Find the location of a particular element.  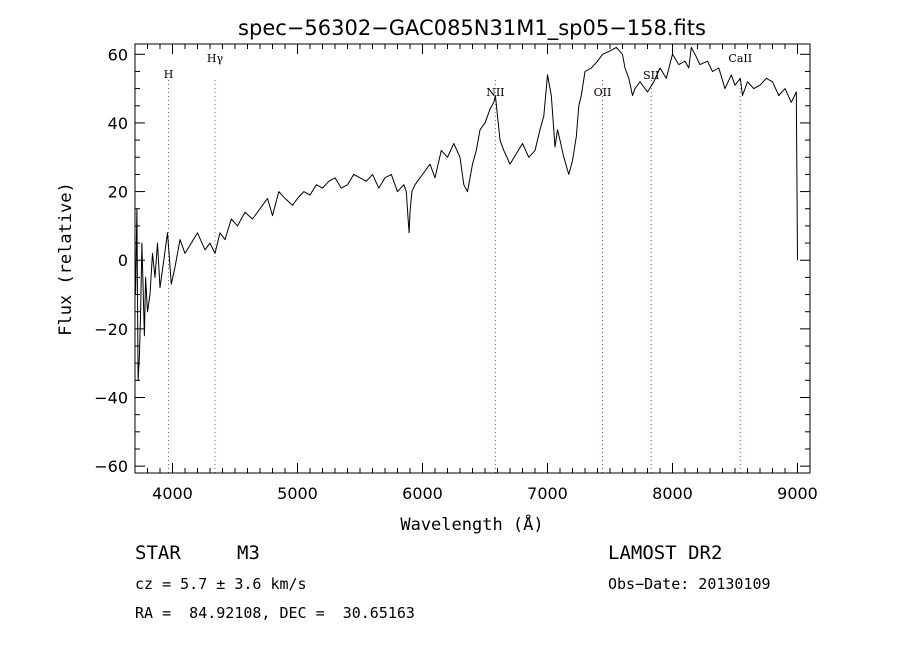

y-tick-label: 40 is located at coordinates (118, 123).